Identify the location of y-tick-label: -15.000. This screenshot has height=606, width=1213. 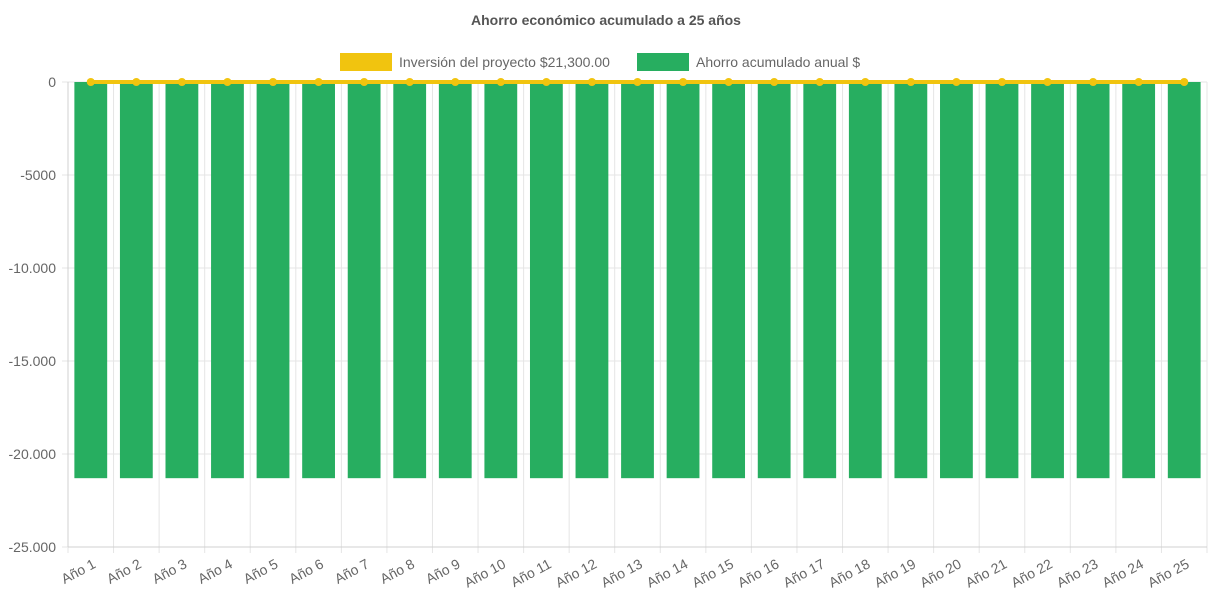
(33, 361).